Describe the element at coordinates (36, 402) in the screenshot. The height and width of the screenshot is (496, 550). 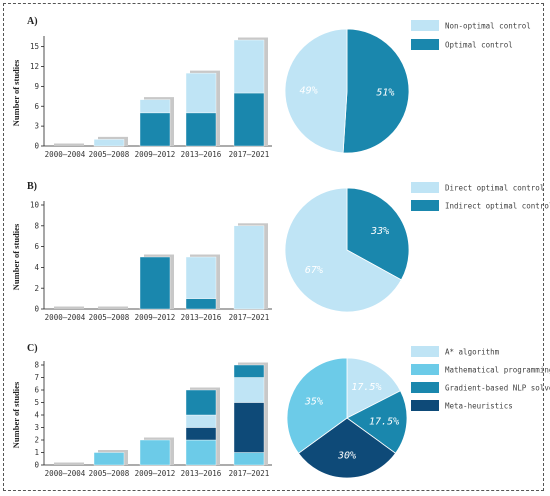
I see `y-tick-label: 5` at that location.